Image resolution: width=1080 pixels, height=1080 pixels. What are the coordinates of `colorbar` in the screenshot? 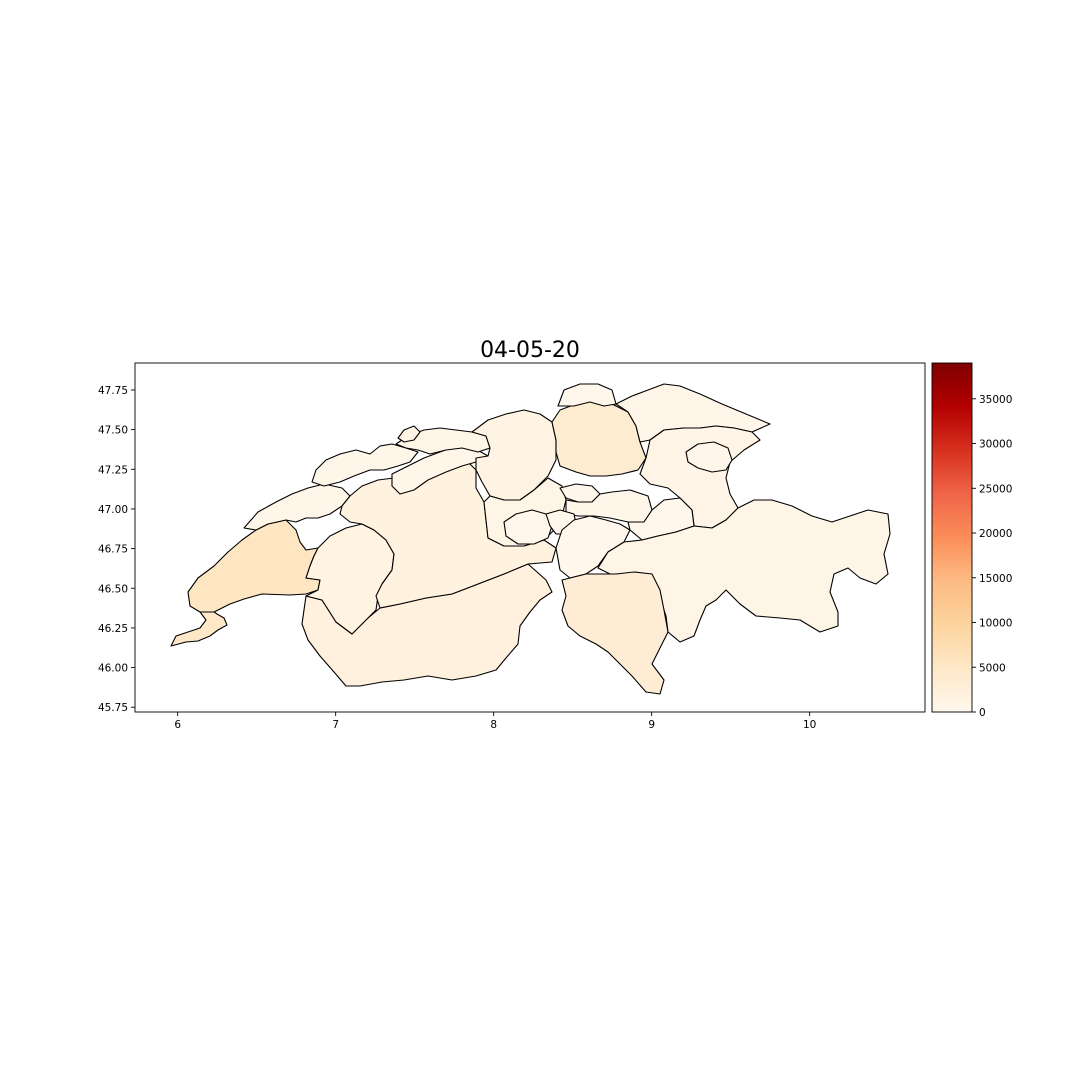 It's located at (952, 537).